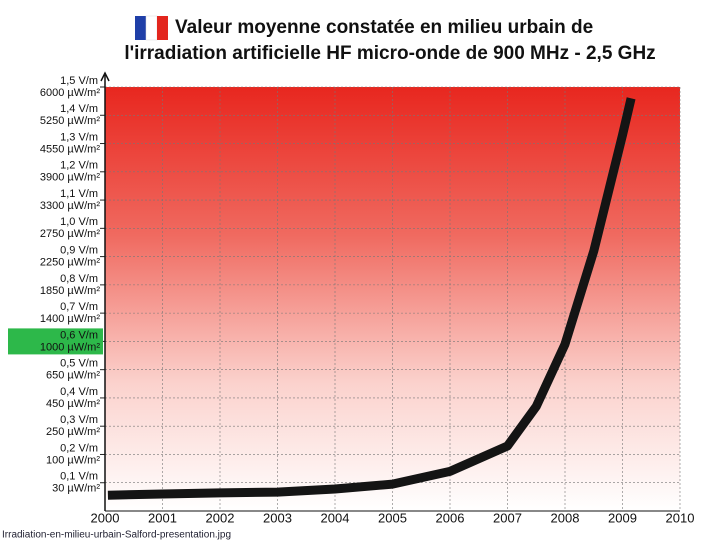  What do you see at coordinates (79, 222) in the screenshot?
I see `y-tick-label: 1,0 V/m` at bounding box center [79, 222].